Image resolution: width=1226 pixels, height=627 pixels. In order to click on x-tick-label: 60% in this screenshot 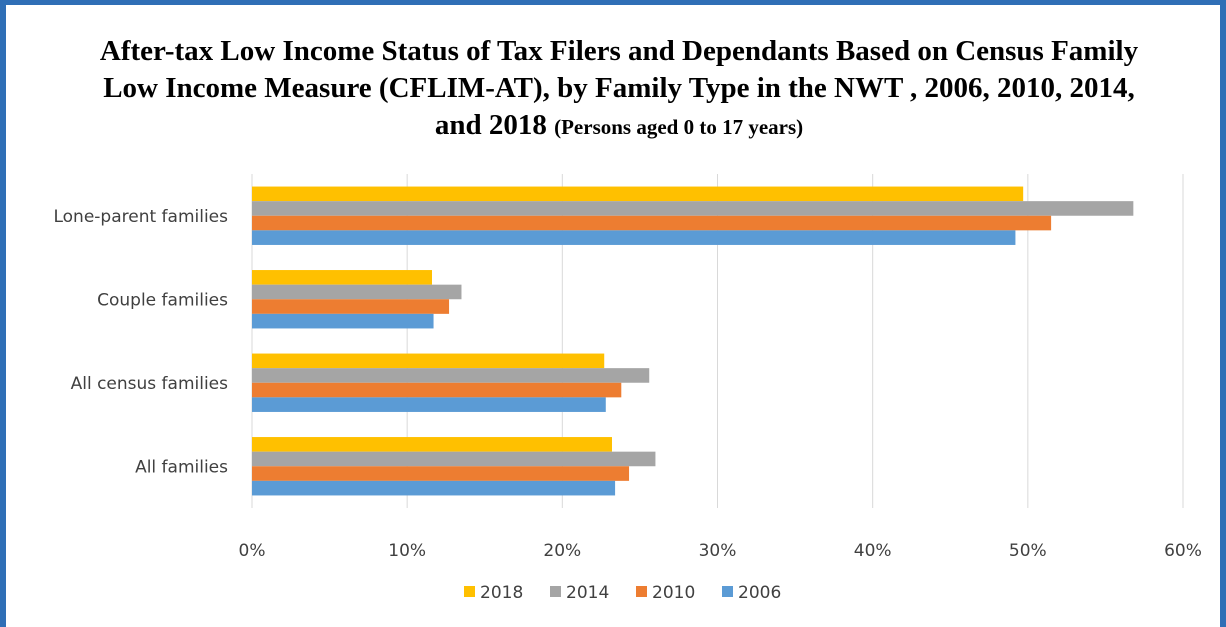, I will do `click(1183, 551)`.